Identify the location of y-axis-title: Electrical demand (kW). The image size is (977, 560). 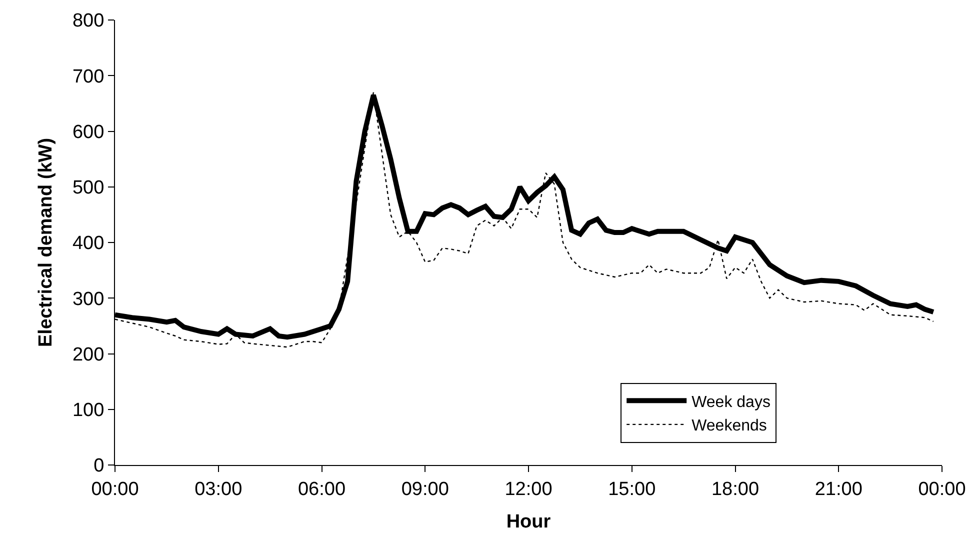
(45, 243).